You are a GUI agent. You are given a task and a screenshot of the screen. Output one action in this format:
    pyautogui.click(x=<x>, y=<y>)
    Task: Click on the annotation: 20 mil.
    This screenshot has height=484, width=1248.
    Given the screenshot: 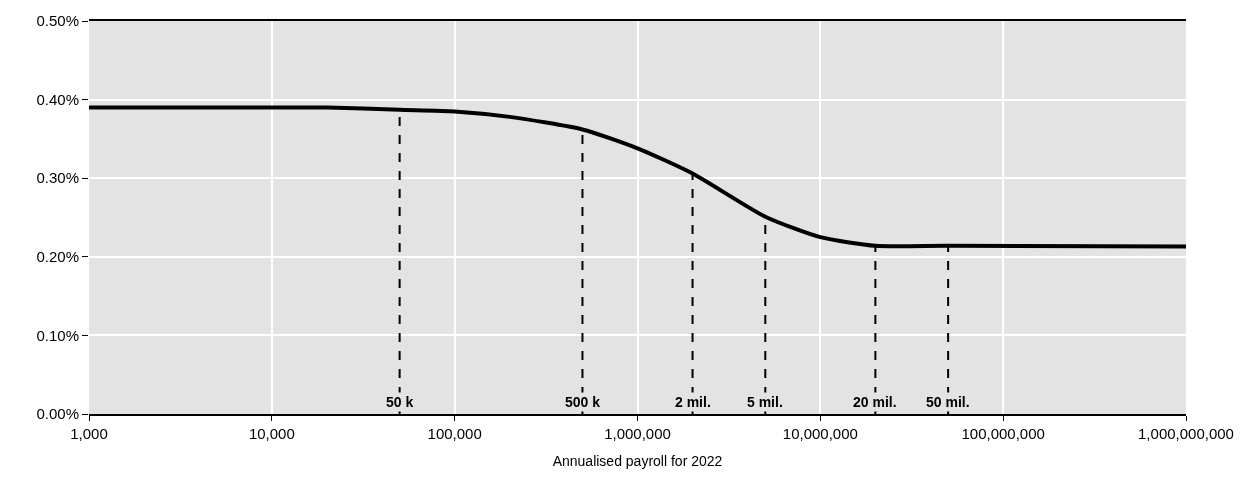 What is the action you would take?
    pyautogui.click(x=875, y=402)
    